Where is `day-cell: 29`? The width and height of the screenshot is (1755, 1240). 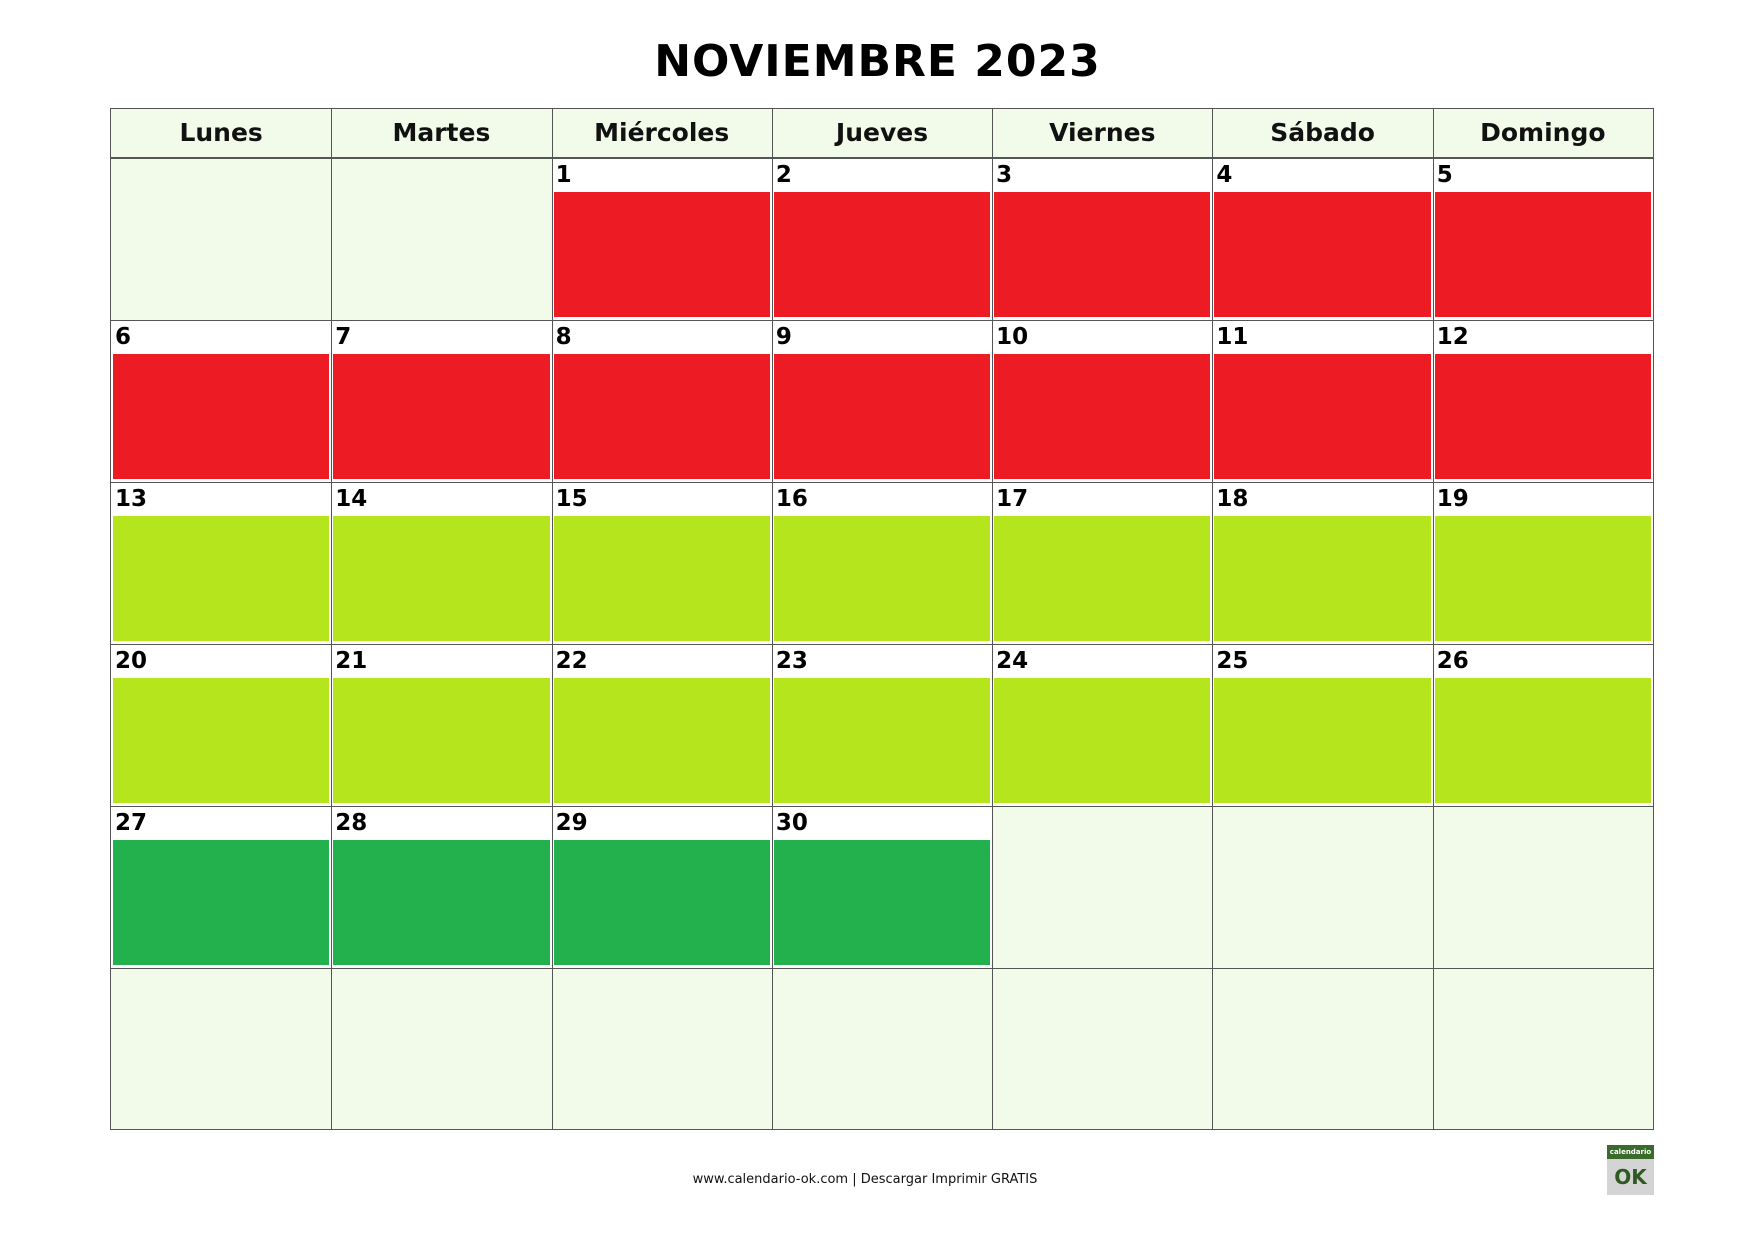
day-cell: 29 is located at coordinates (661, 887).